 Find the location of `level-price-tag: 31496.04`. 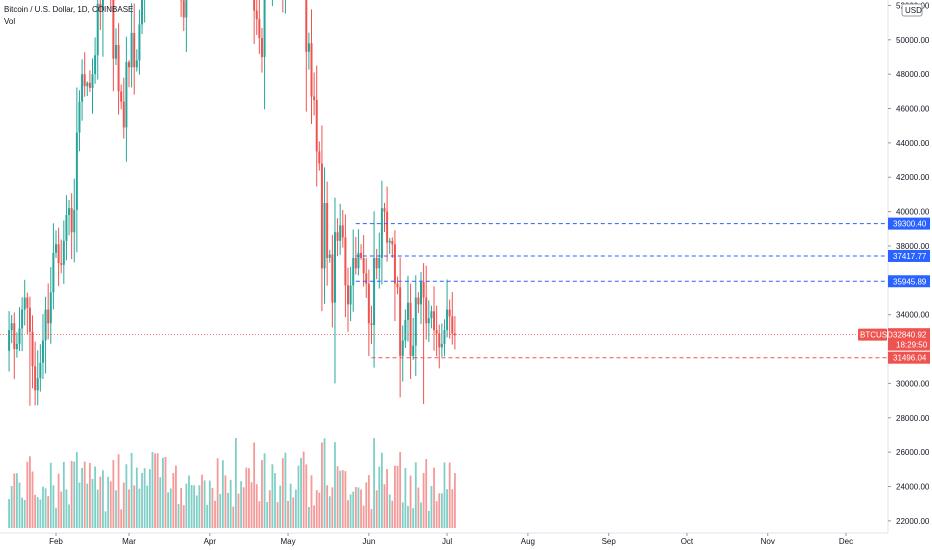

level-price-tag: 31496.04 is located at coordinates (909, 357).